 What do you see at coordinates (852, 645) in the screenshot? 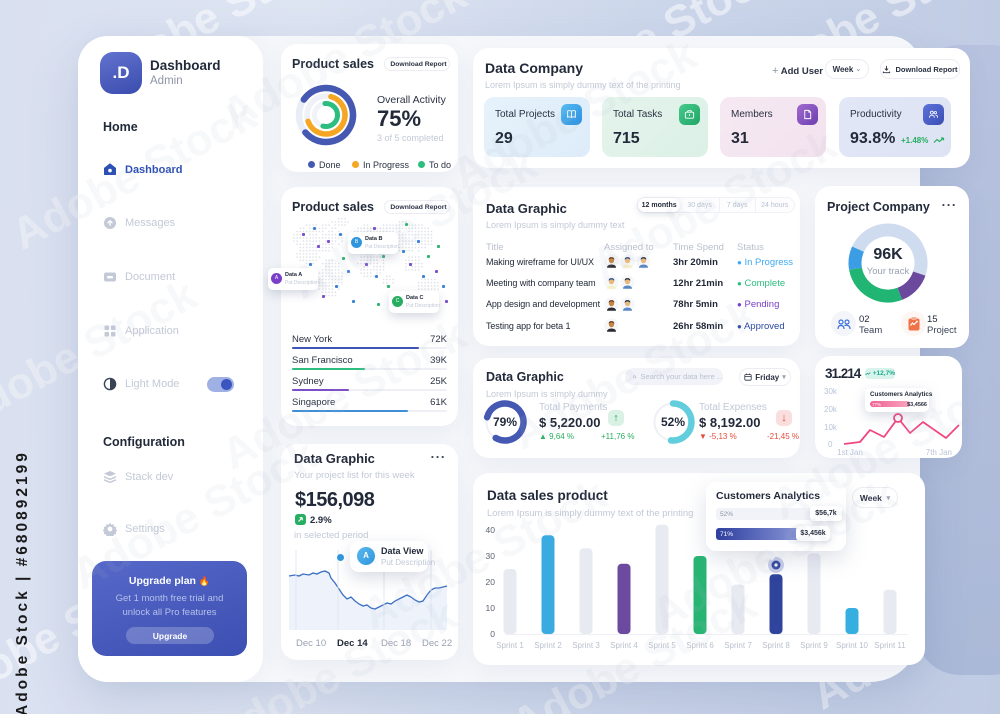
I see `svg-text: Sprint 10` at bounding box center [852, 645].